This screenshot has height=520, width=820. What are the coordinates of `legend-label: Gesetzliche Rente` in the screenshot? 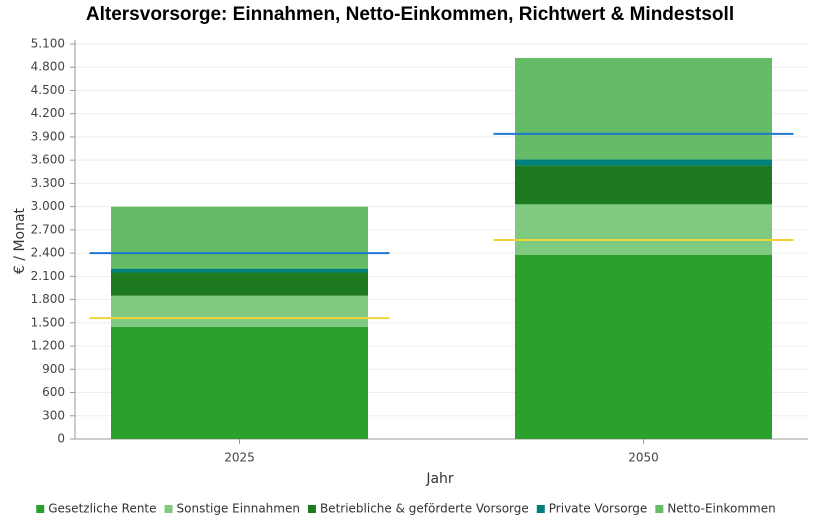 It's located at (102, 509).